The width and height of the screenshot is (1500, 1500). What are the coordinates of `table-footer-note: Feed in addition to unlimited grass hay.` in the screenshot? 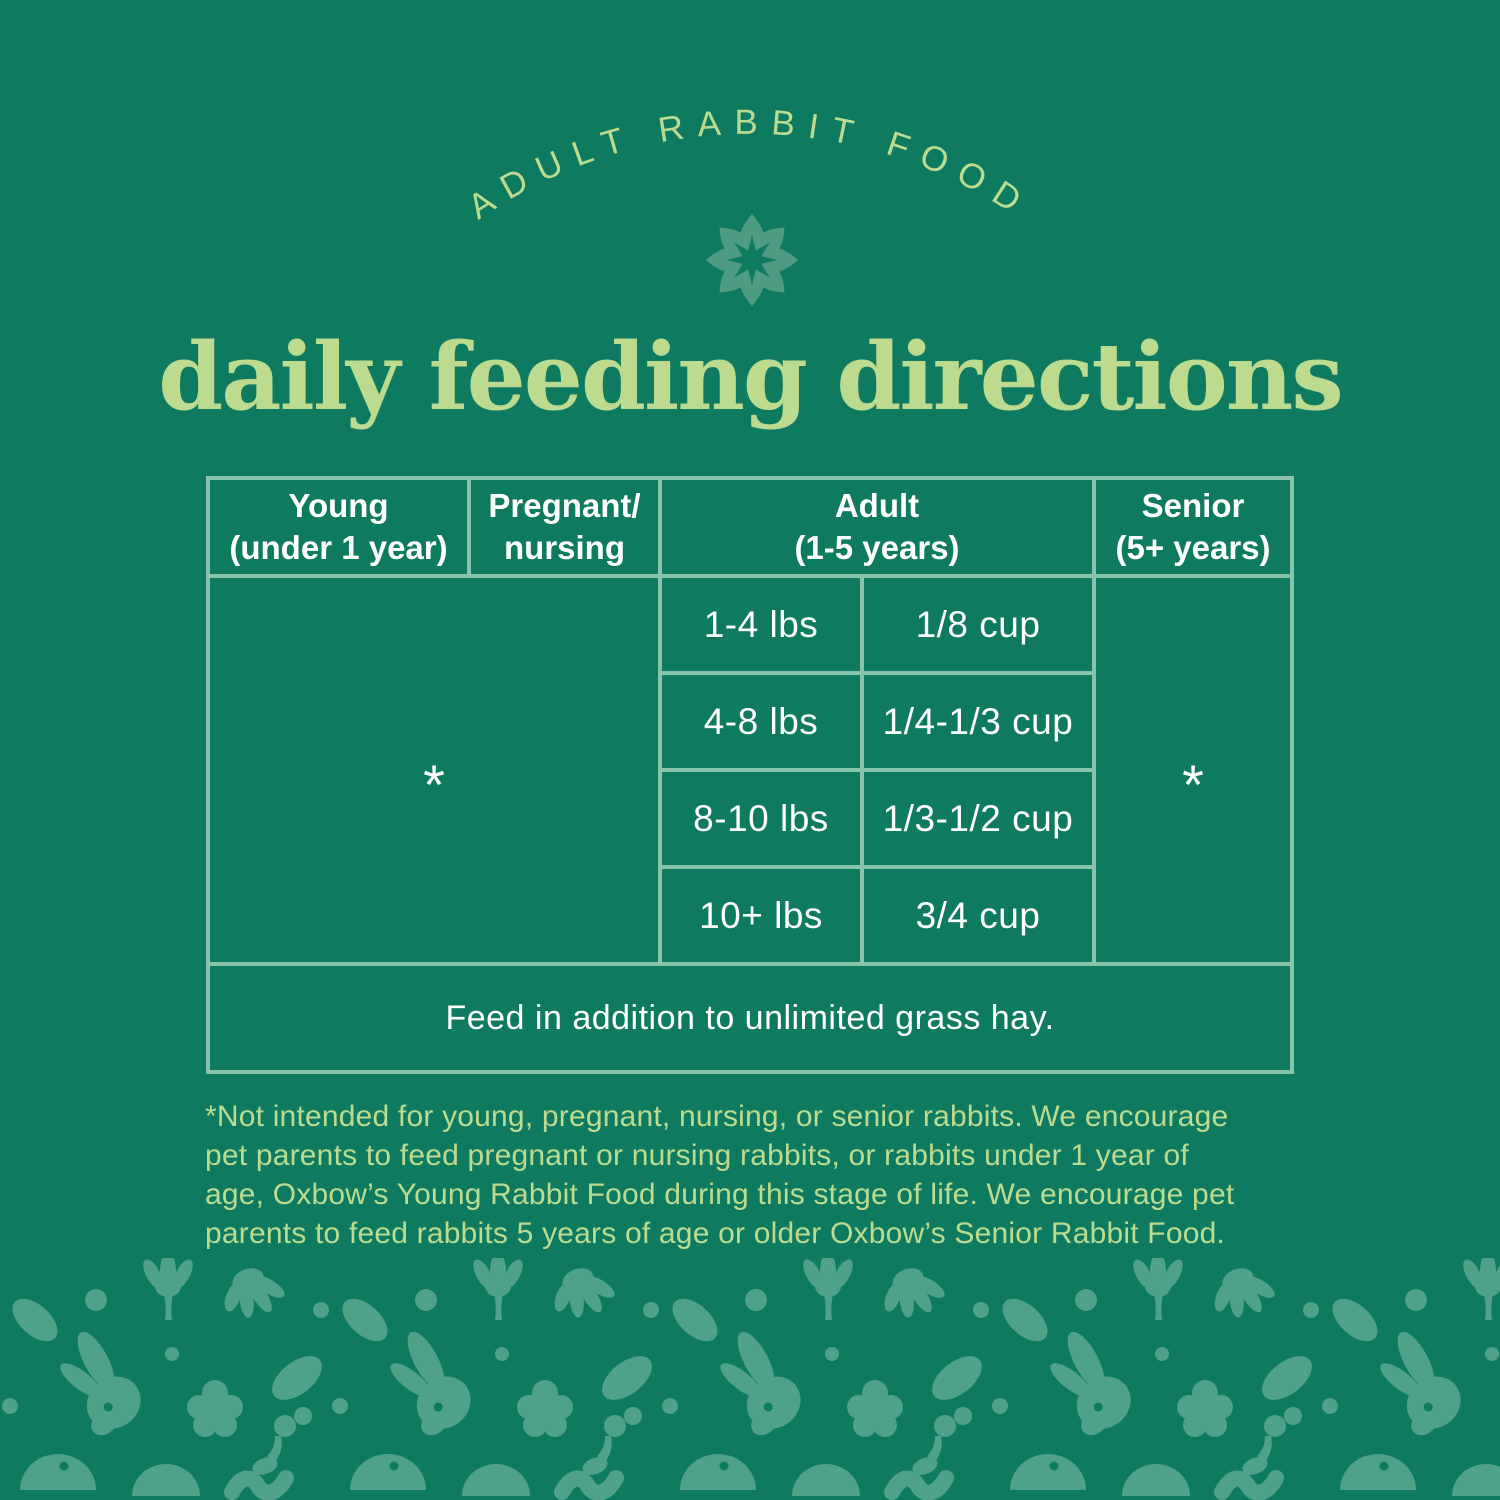 It's located at (750, 1018).